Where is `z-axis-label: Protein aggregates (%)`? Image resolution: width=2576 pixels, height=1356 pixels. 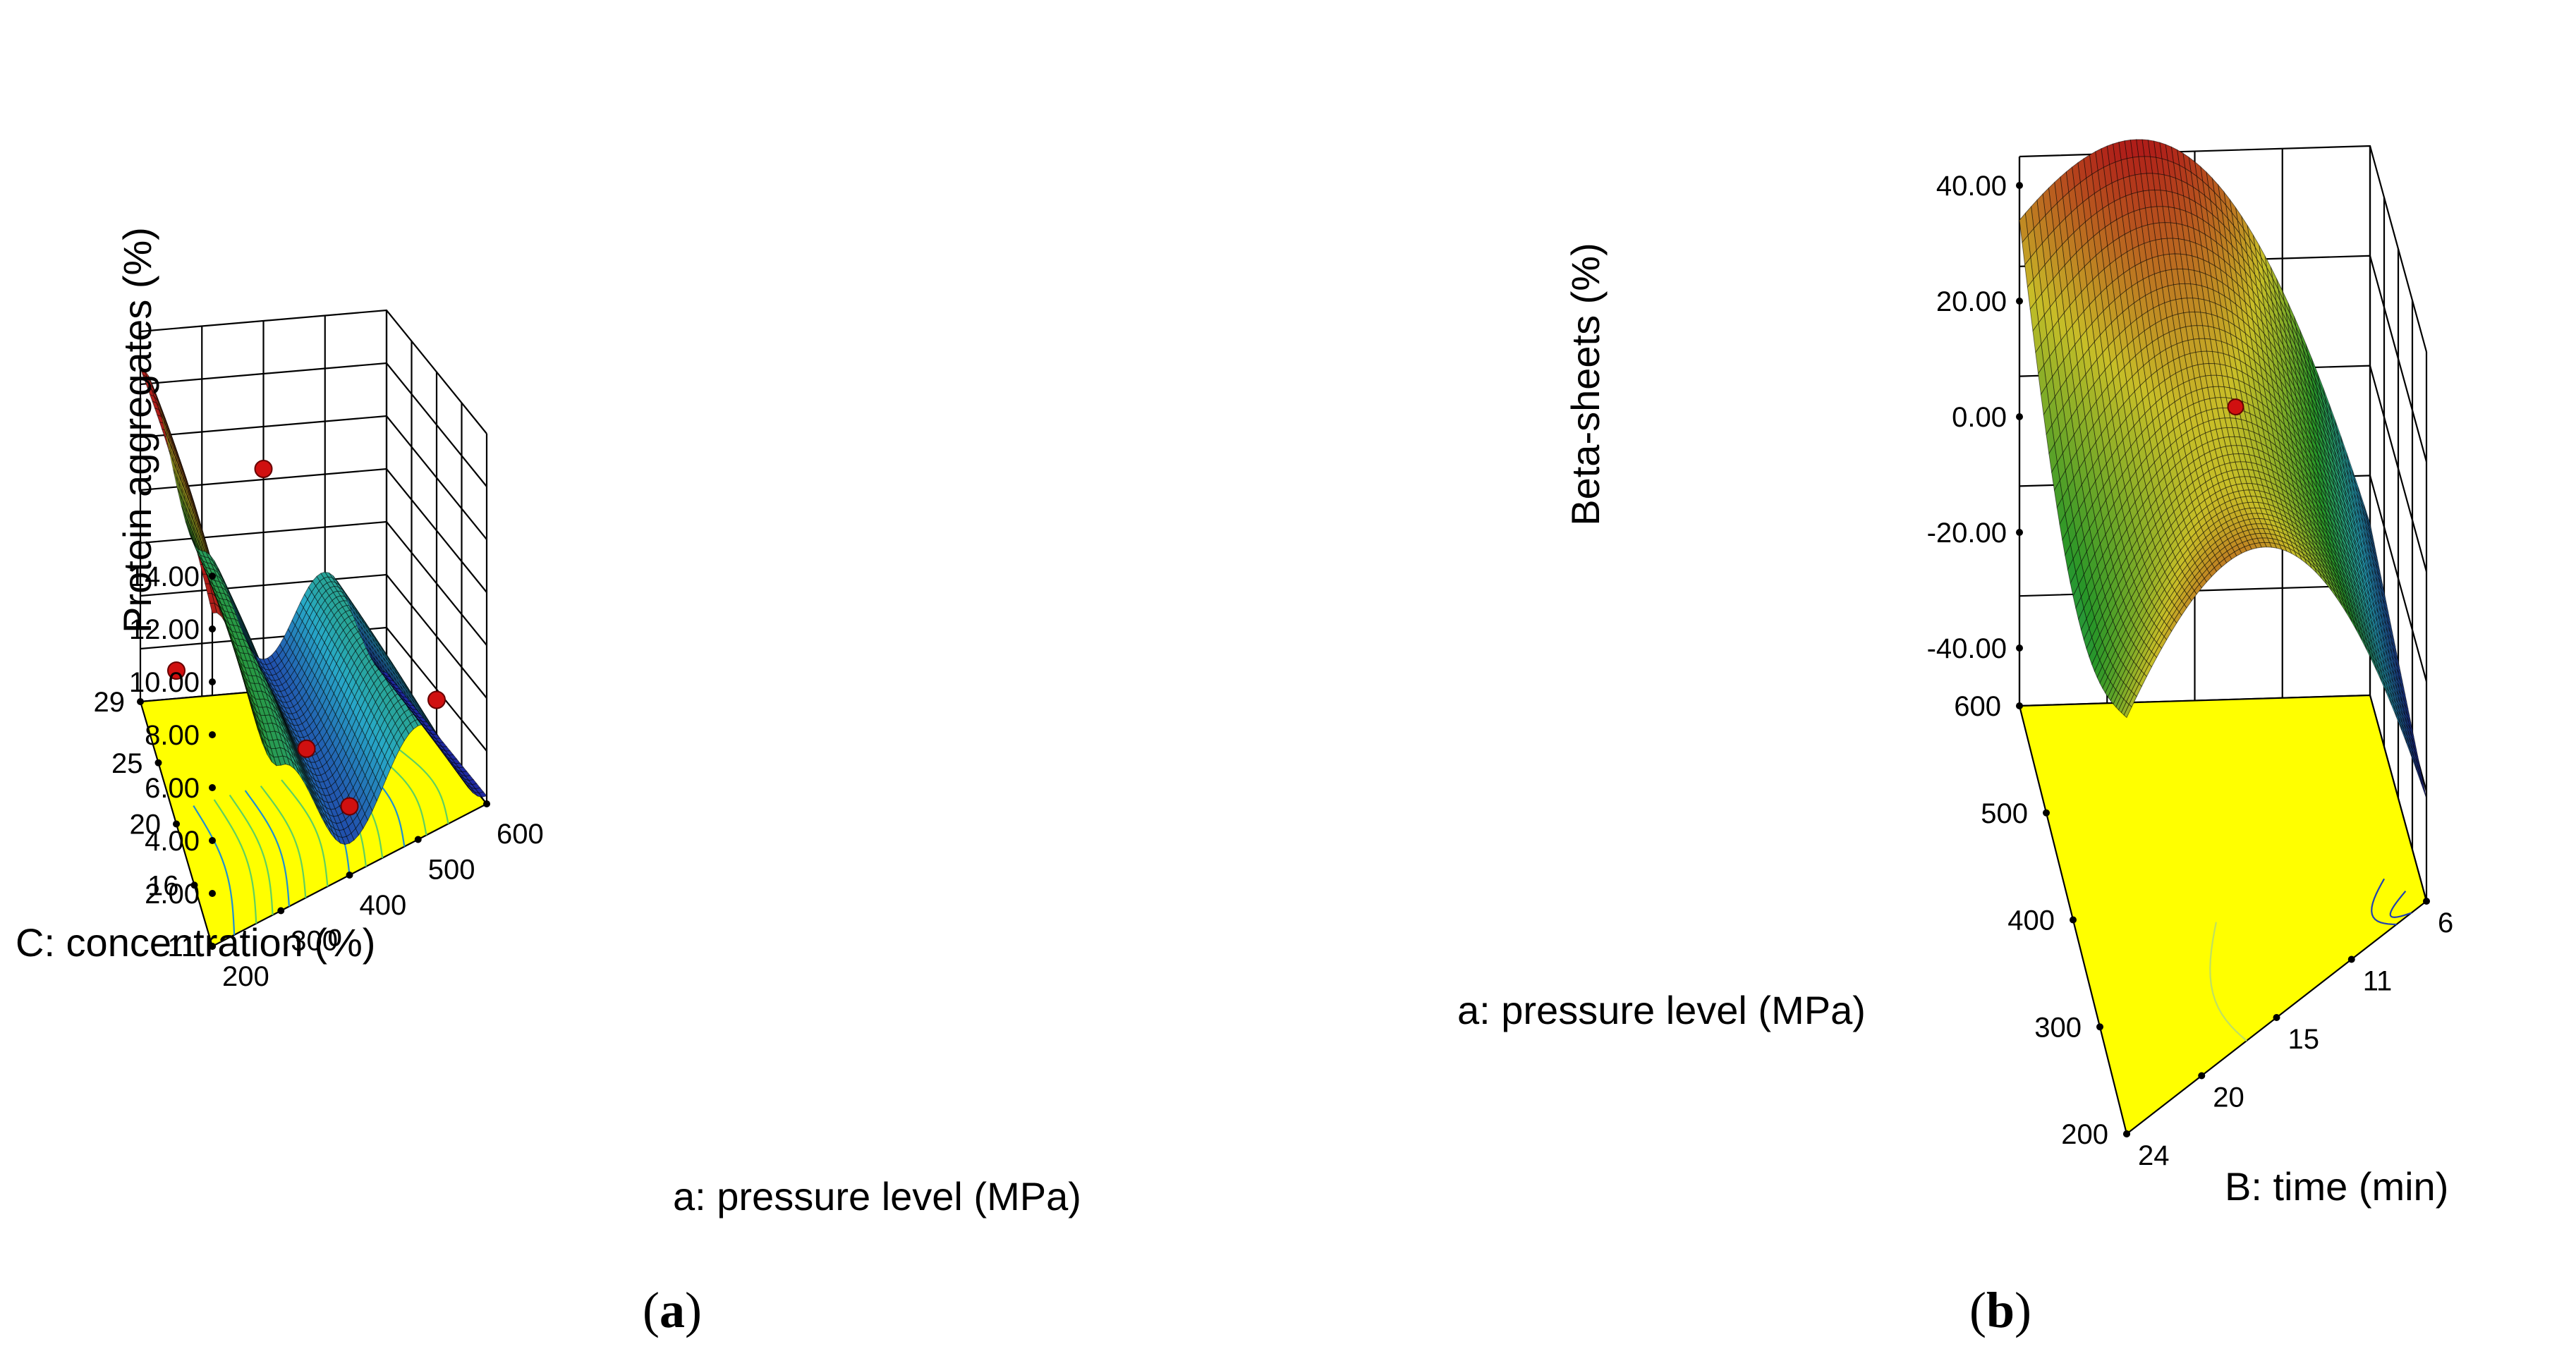
z-axis-label: Protein aggregates (%) is located at coordinates (137, 430).